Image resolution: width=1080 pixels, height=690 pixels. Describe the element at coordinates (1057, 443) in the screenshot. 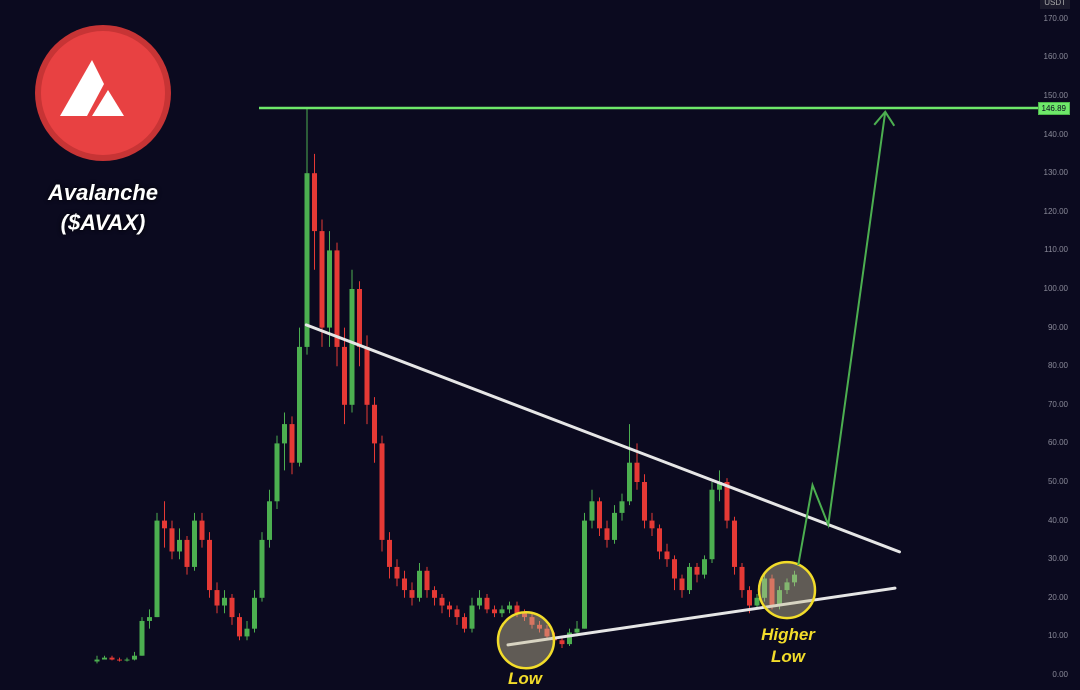

I see `y-tick-label: 60.00` at that location.